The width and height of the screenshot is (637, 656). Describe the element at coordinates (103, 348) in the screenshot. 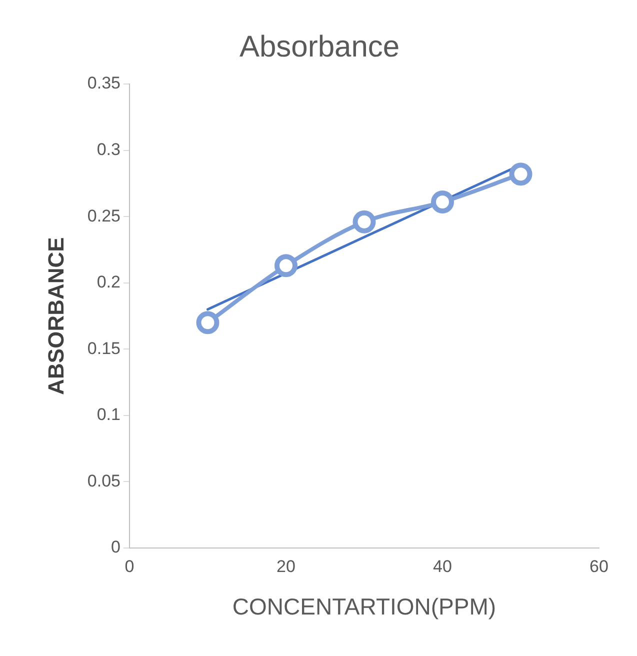

I see `y-tick-label: 0.15` at that location.